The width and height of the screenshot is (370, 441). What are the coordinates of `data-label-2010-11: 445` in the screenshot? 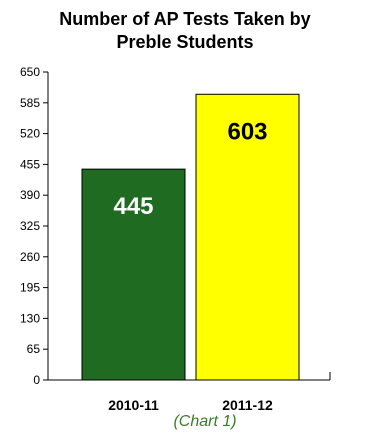 It's located at (133, 206).